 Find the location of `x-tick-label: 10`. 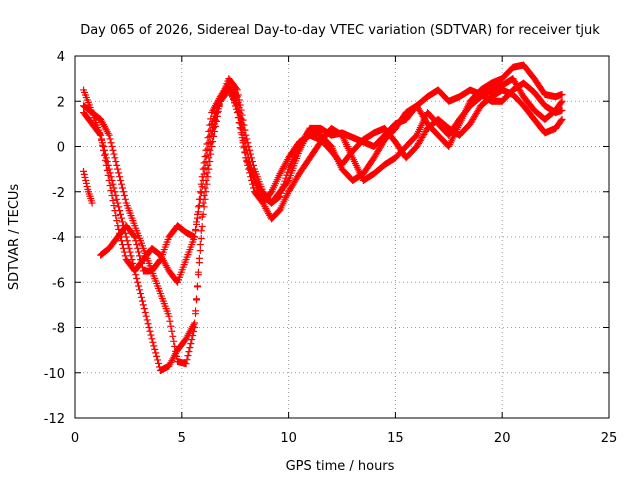

x-tick-label: 10 is located at coordinates (288, 438).